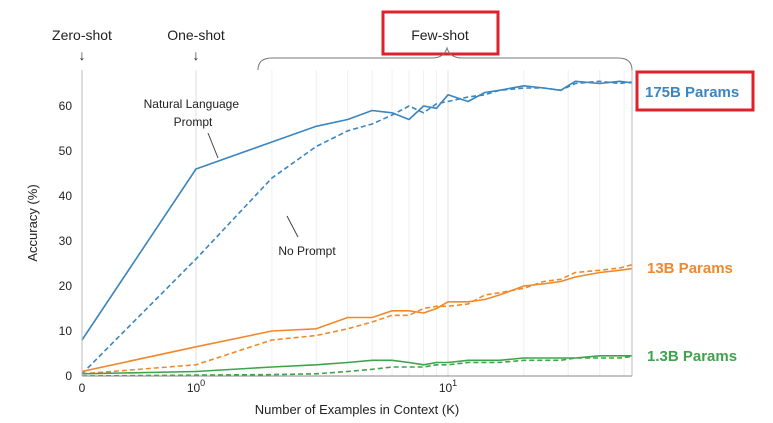  I want to click on x-tick-label: 10¹, so click(448, 386).